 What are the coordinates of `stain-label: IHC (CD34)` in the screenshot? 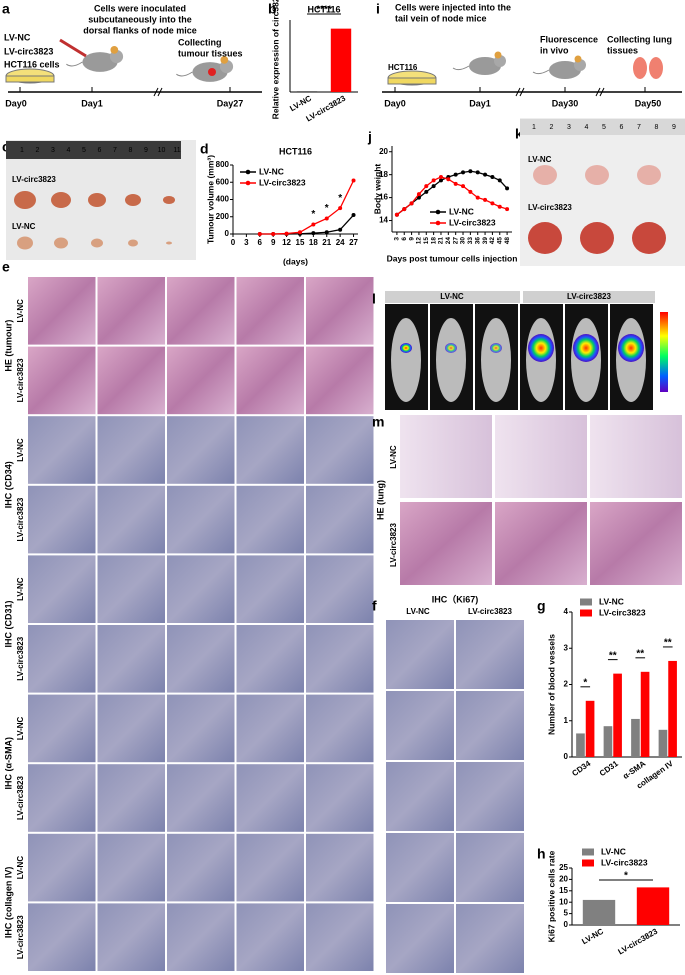 It's located at (8, 484).